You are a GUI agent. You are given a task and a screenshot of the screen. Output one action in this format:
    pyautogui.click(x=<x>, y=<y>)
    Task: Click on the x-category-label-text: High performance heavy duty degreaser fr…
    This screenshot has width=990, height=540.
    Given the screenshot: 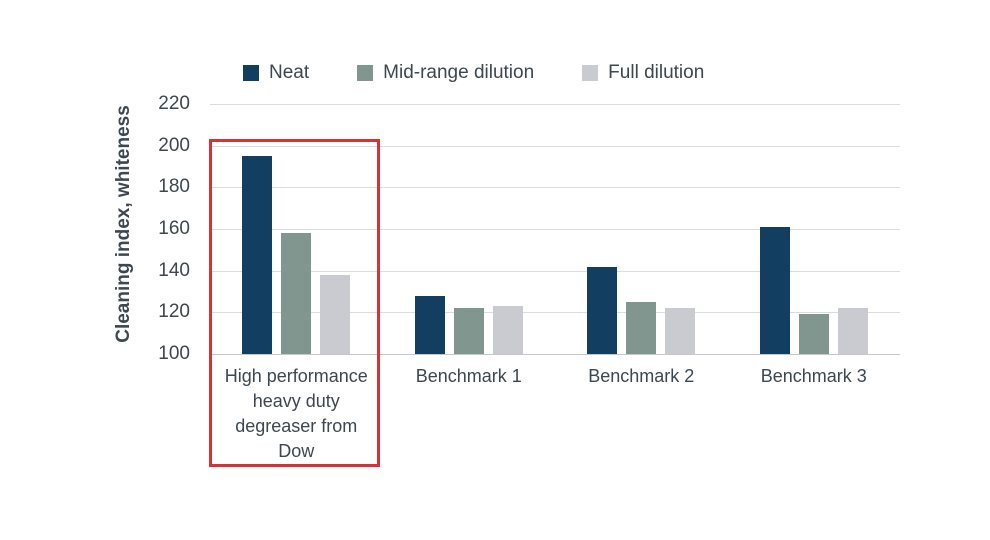 What is the action you would take?
    pyautogui.click(x=296, y=413)
    